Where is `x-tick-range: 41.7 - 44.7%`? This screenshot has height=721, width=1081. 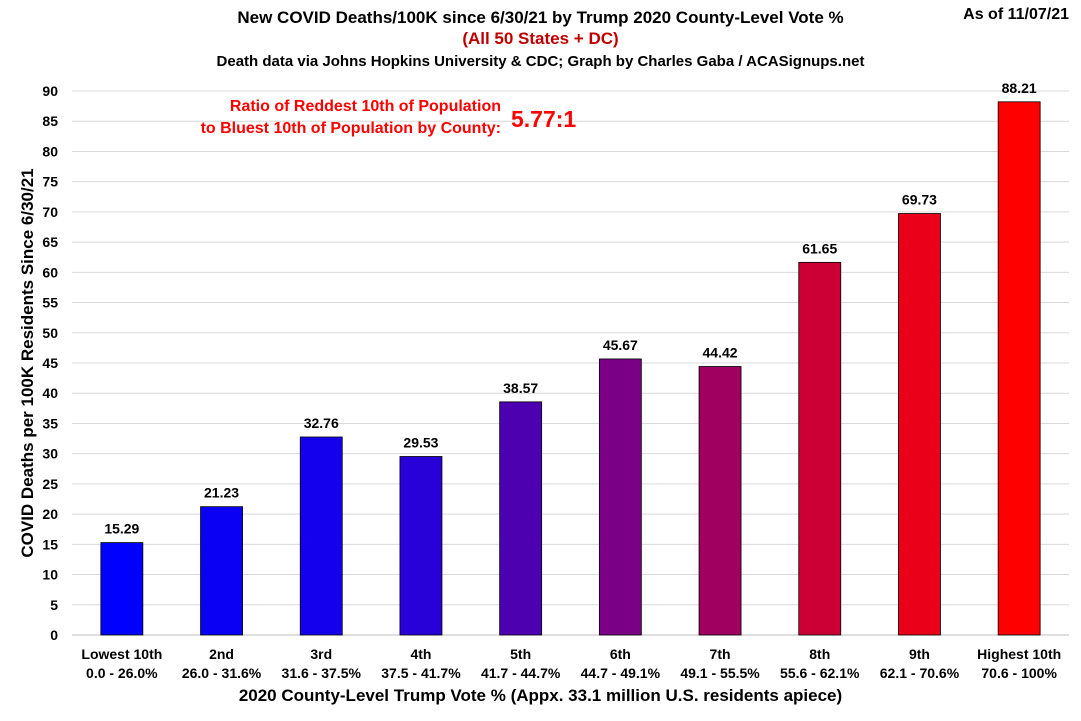
x-tick-range: 41.7 - 44.7% is located at coordinates (521, 673).